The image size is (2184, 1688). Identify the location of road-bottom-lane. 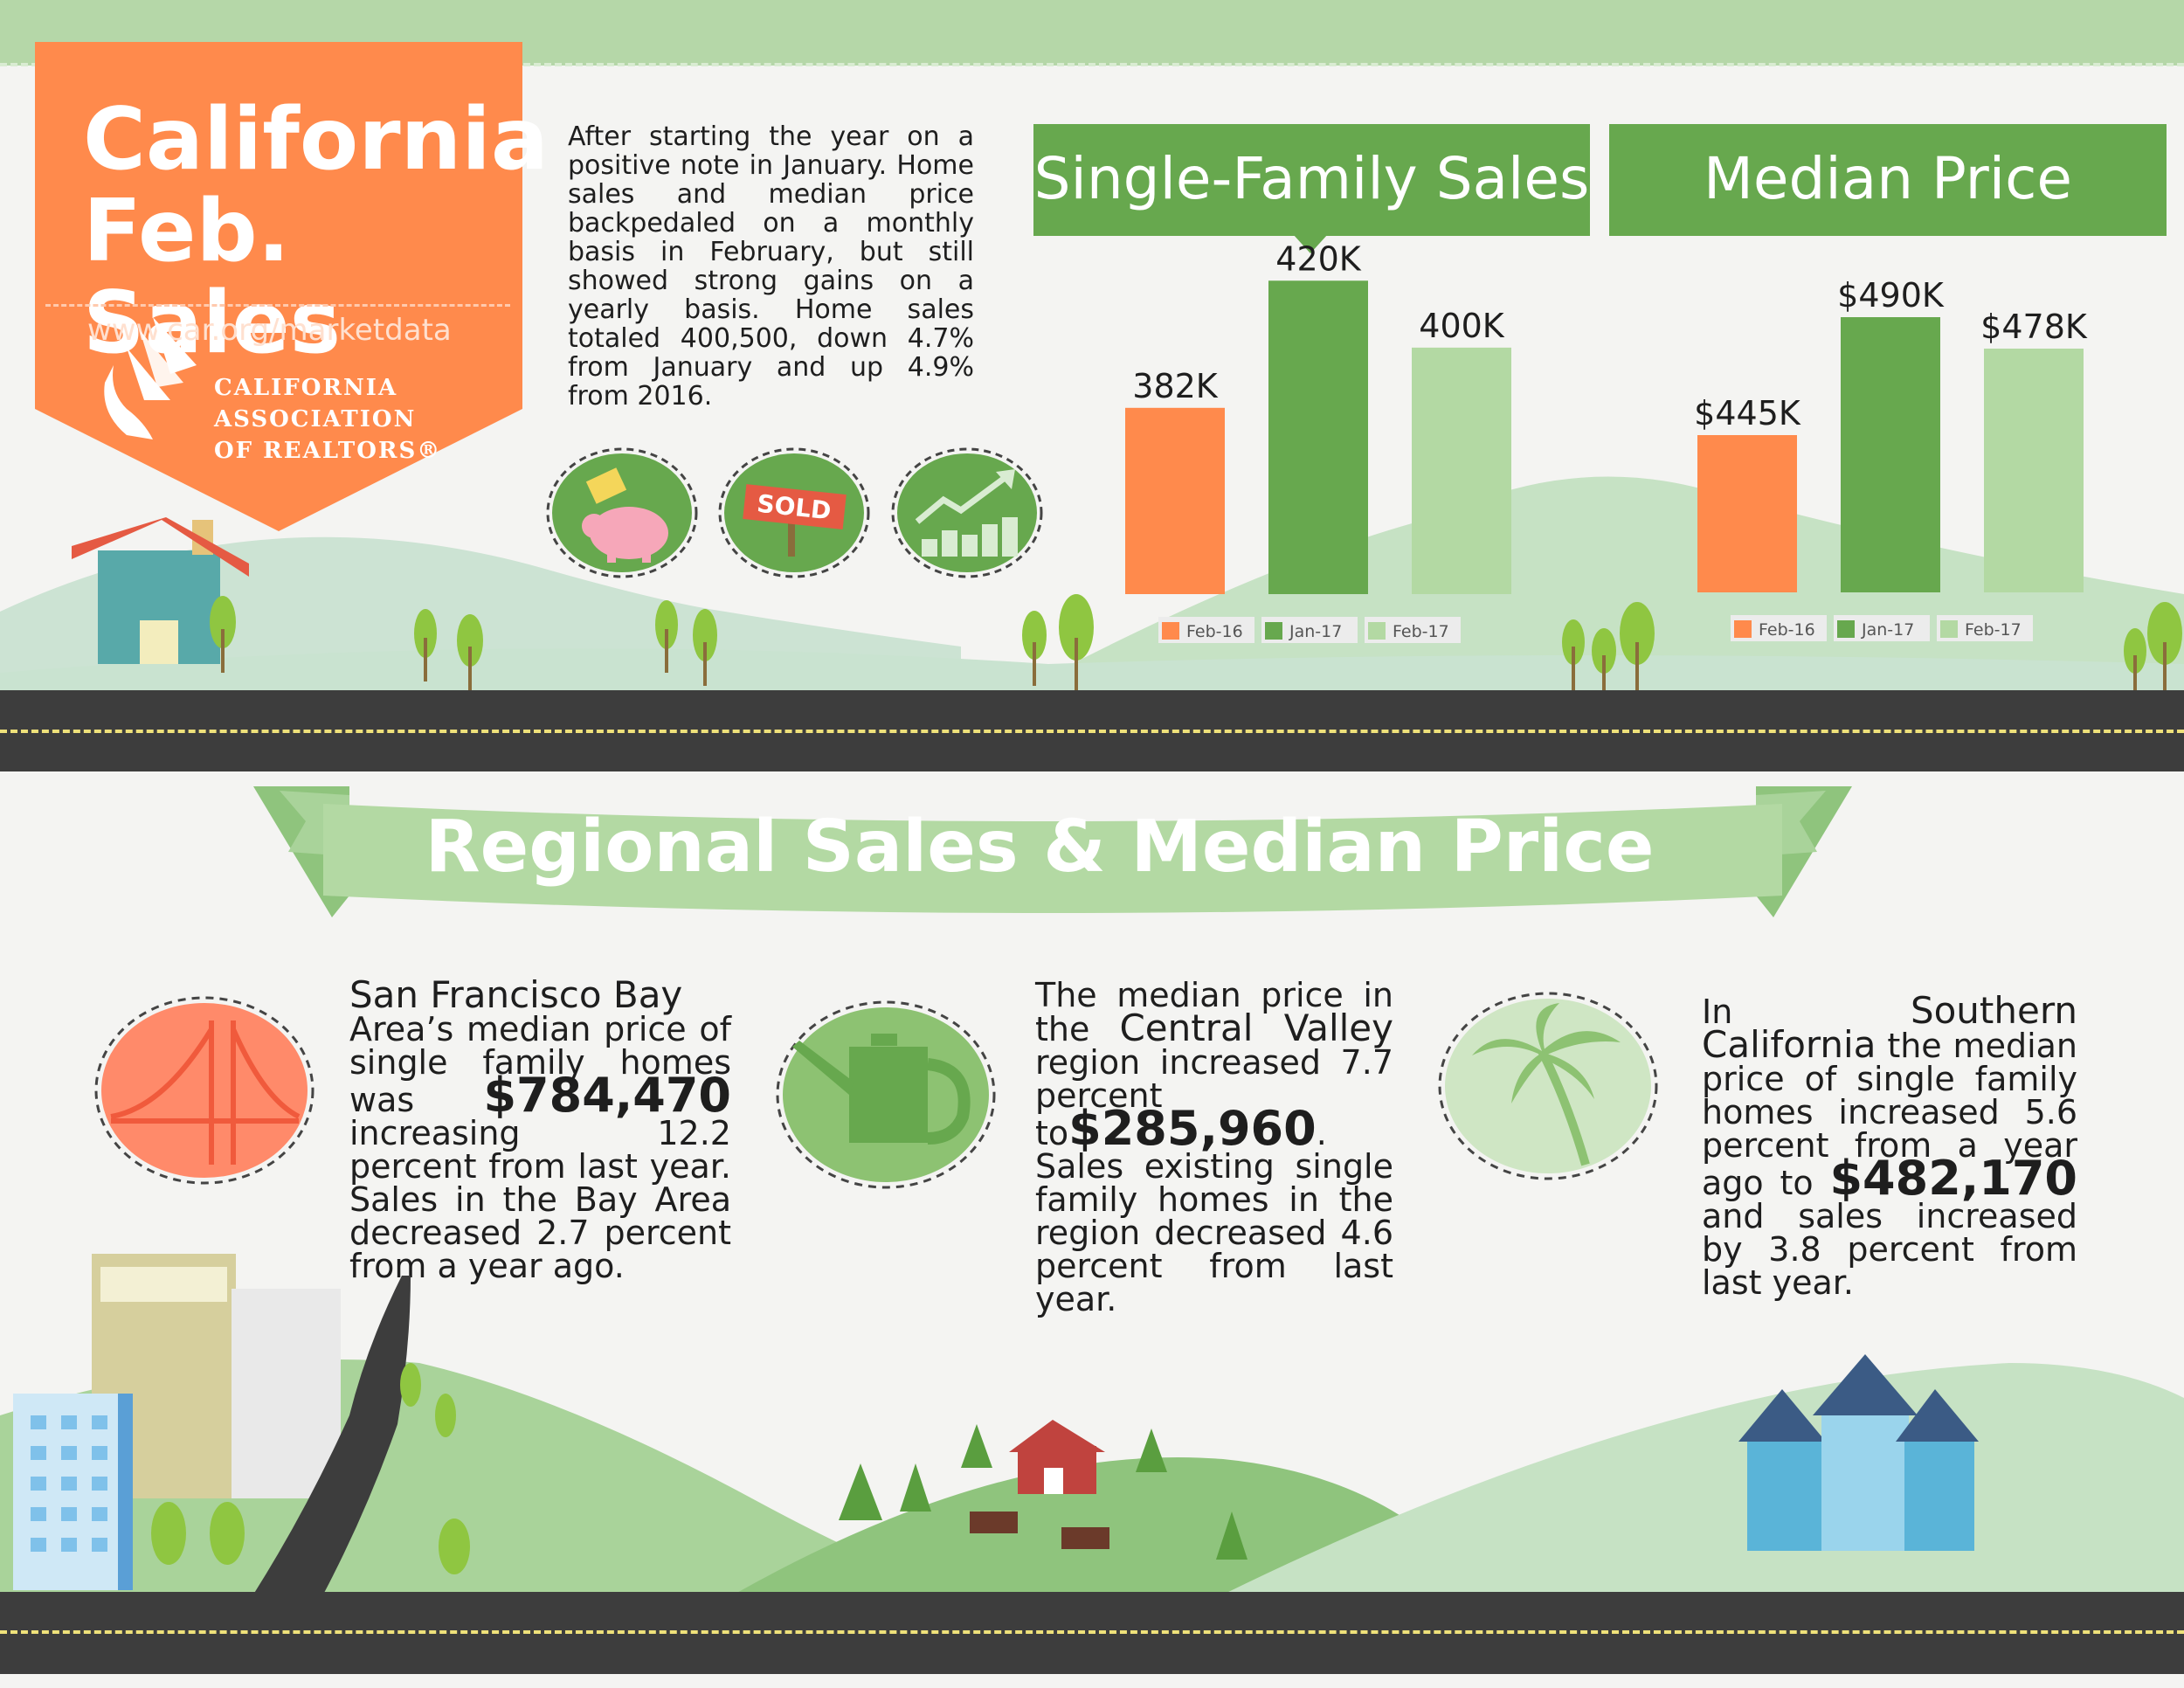
(1092, 1632).